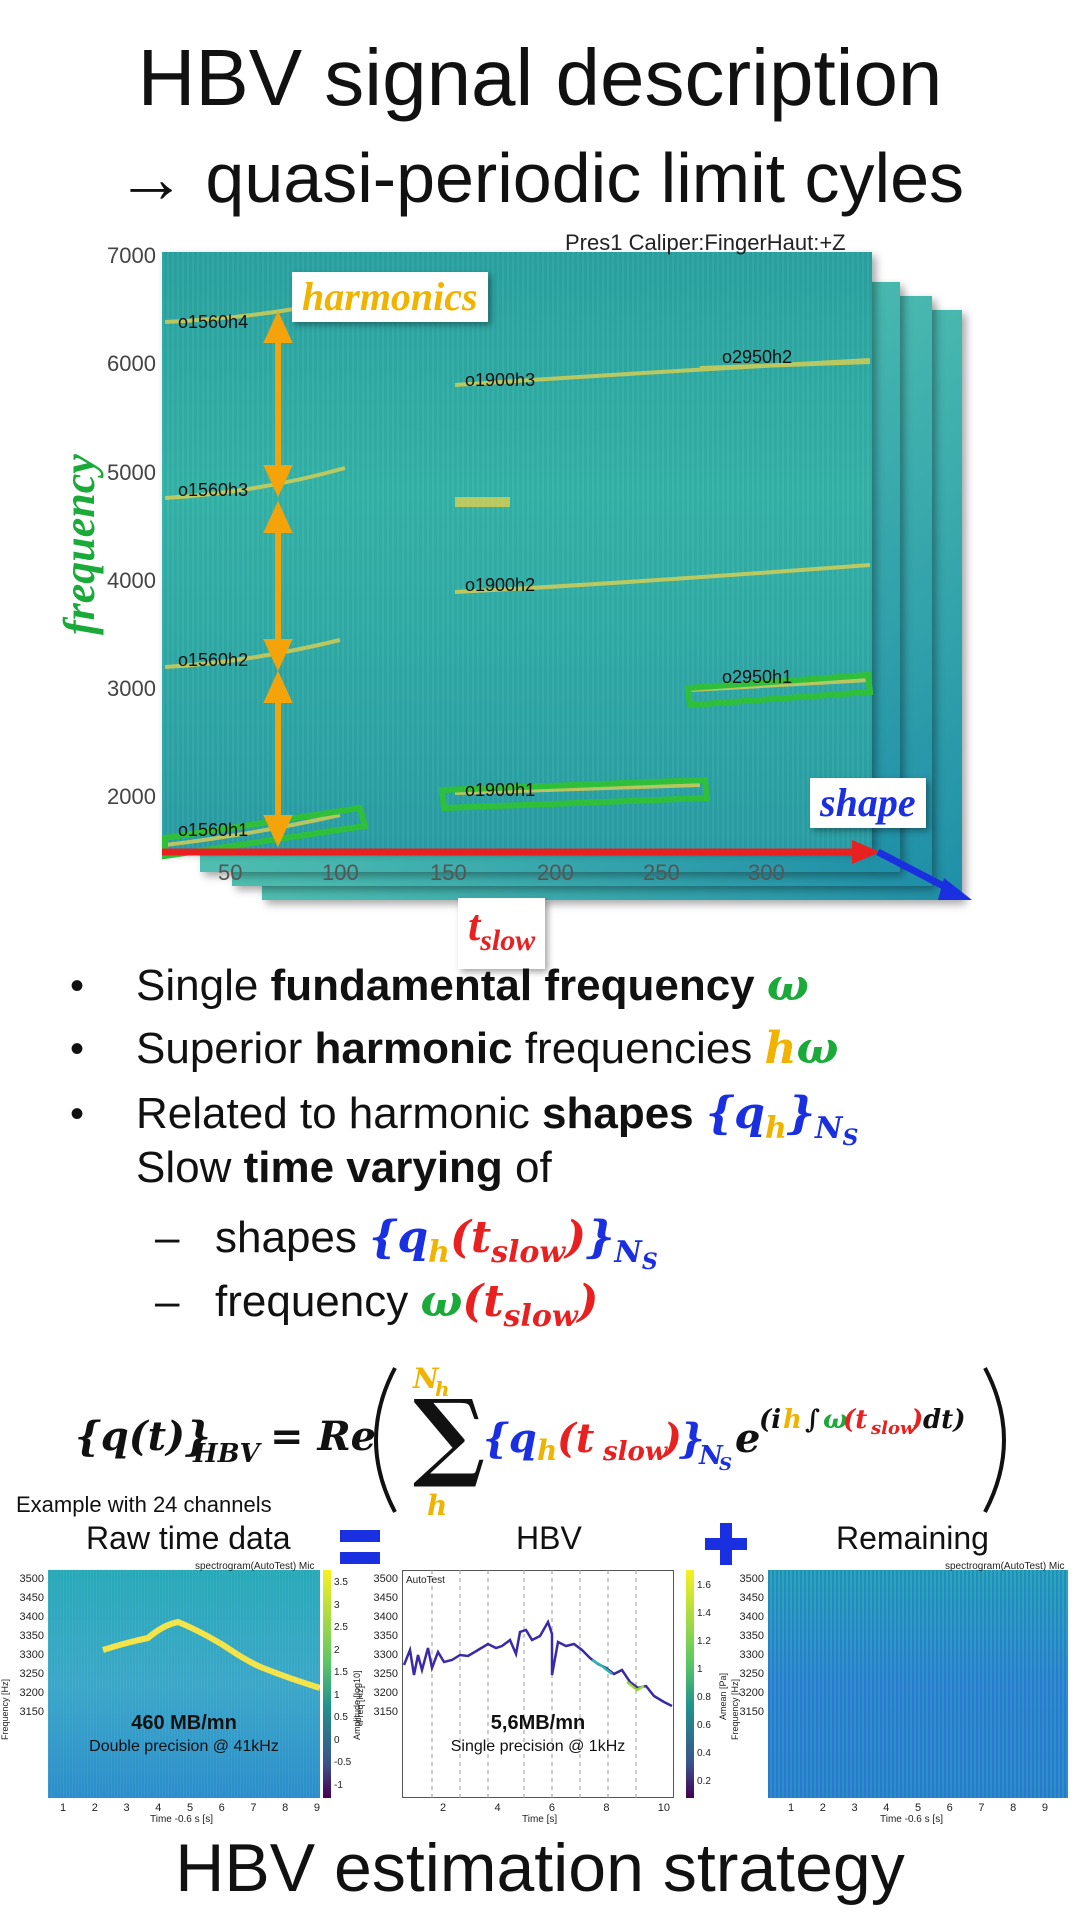  What do you see at coordinates (213, 322) in the screenshot?
I see `harmonic-label: o1560h4` at bounding box center [213, 322].